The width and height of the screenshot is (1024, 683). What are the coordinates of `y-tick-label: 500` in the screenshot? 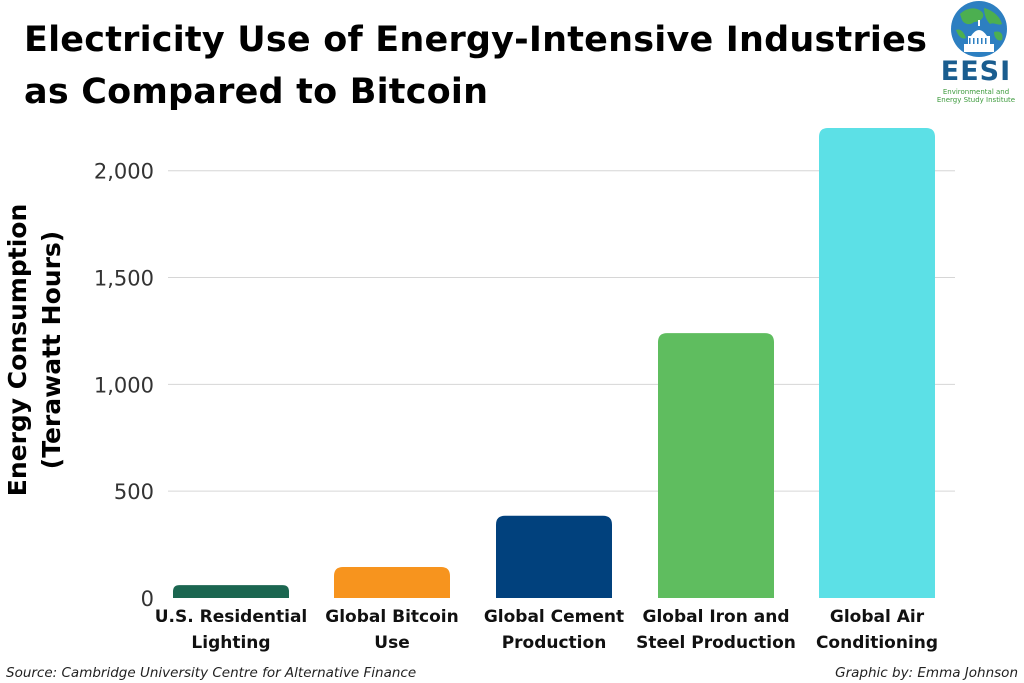 It's located at (134, 492).